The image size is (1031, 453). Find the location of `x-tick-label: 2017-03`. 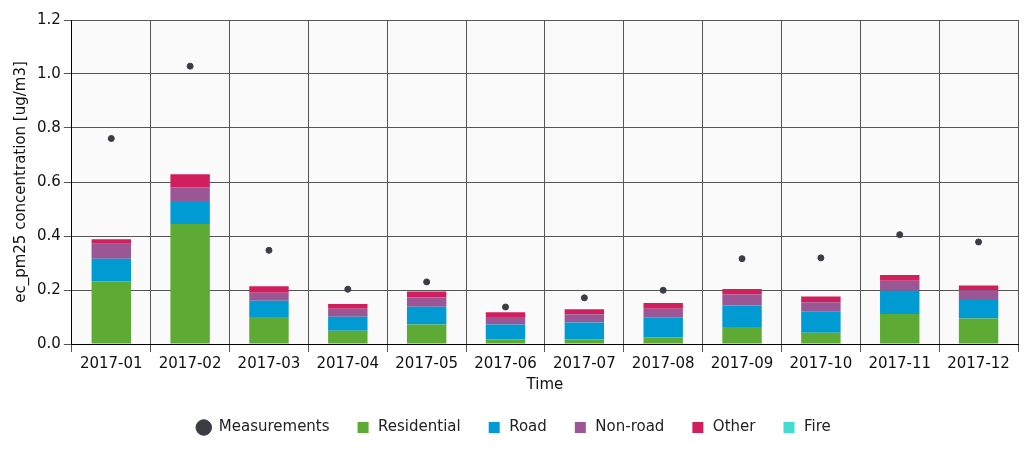

x-tick-label: 2017-03 is located at coordinates (269, 362).